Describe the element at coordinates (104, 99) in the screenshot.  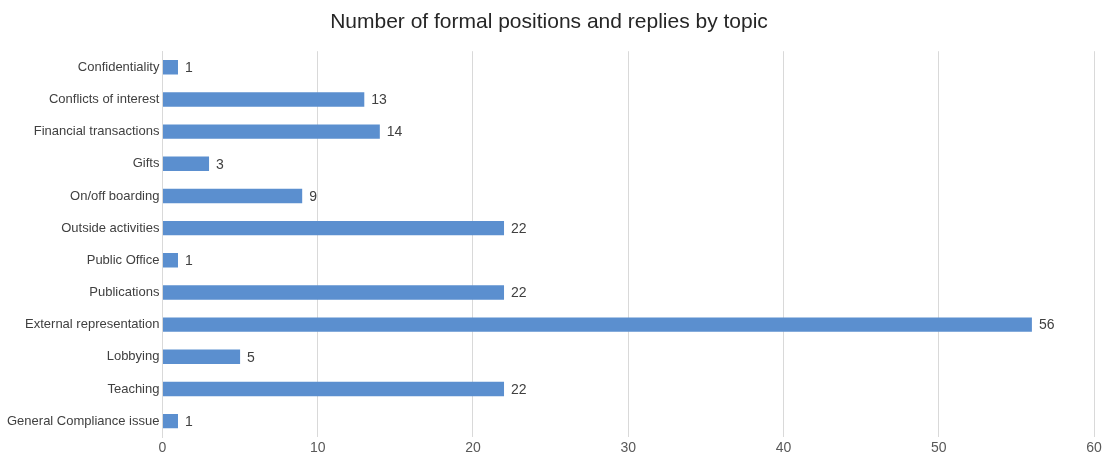
I see `y-tick-label: Conflicts of interest` at that location.